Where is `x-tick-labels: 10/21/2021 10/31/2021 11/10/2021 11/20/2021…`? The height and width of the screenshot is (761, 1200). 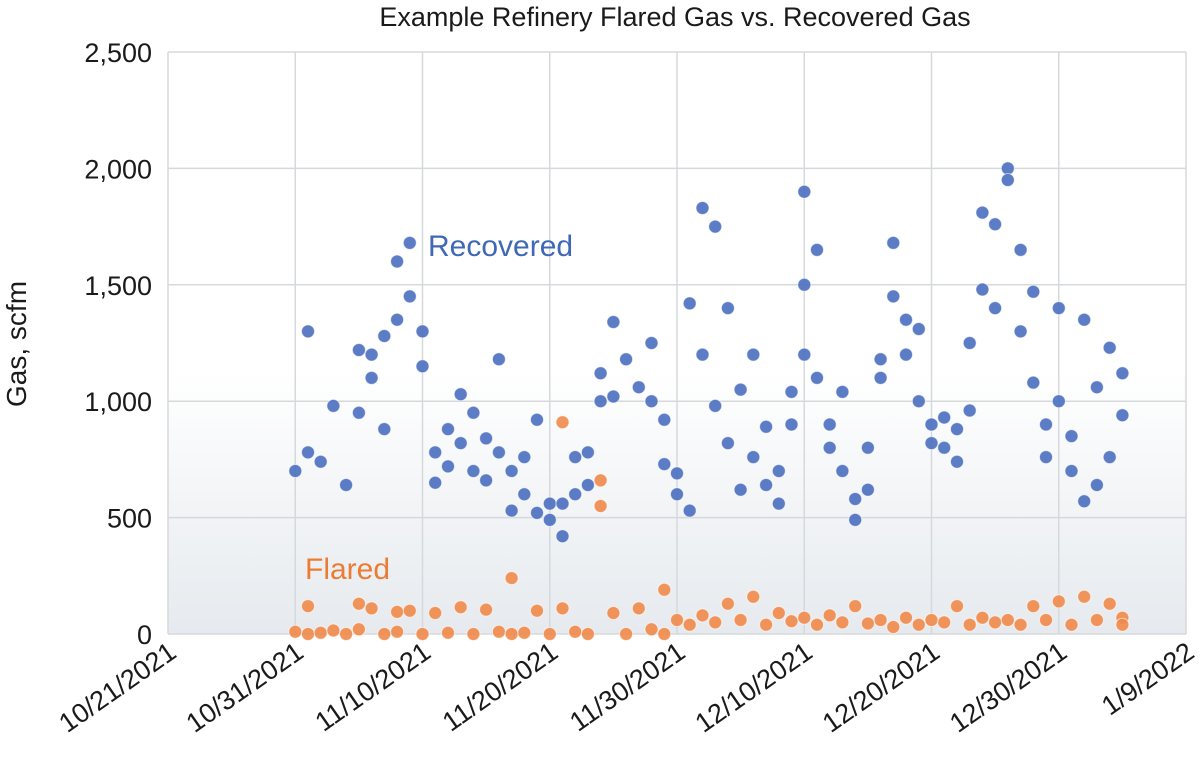
x-tick-labels: 10/21/2021 10/31/2021 11/10/2021 11/20/2021… is located at coordinates (627, 687).